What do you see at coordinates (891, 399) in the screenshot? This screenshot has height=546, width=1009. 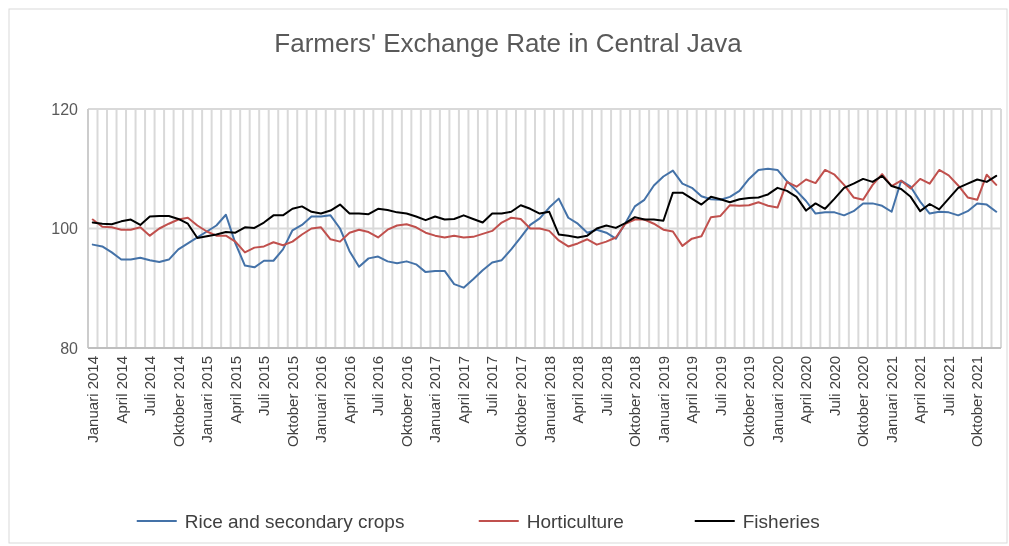 I see `x-tick-label: Januari 2021` at bounding box center [891, 399].